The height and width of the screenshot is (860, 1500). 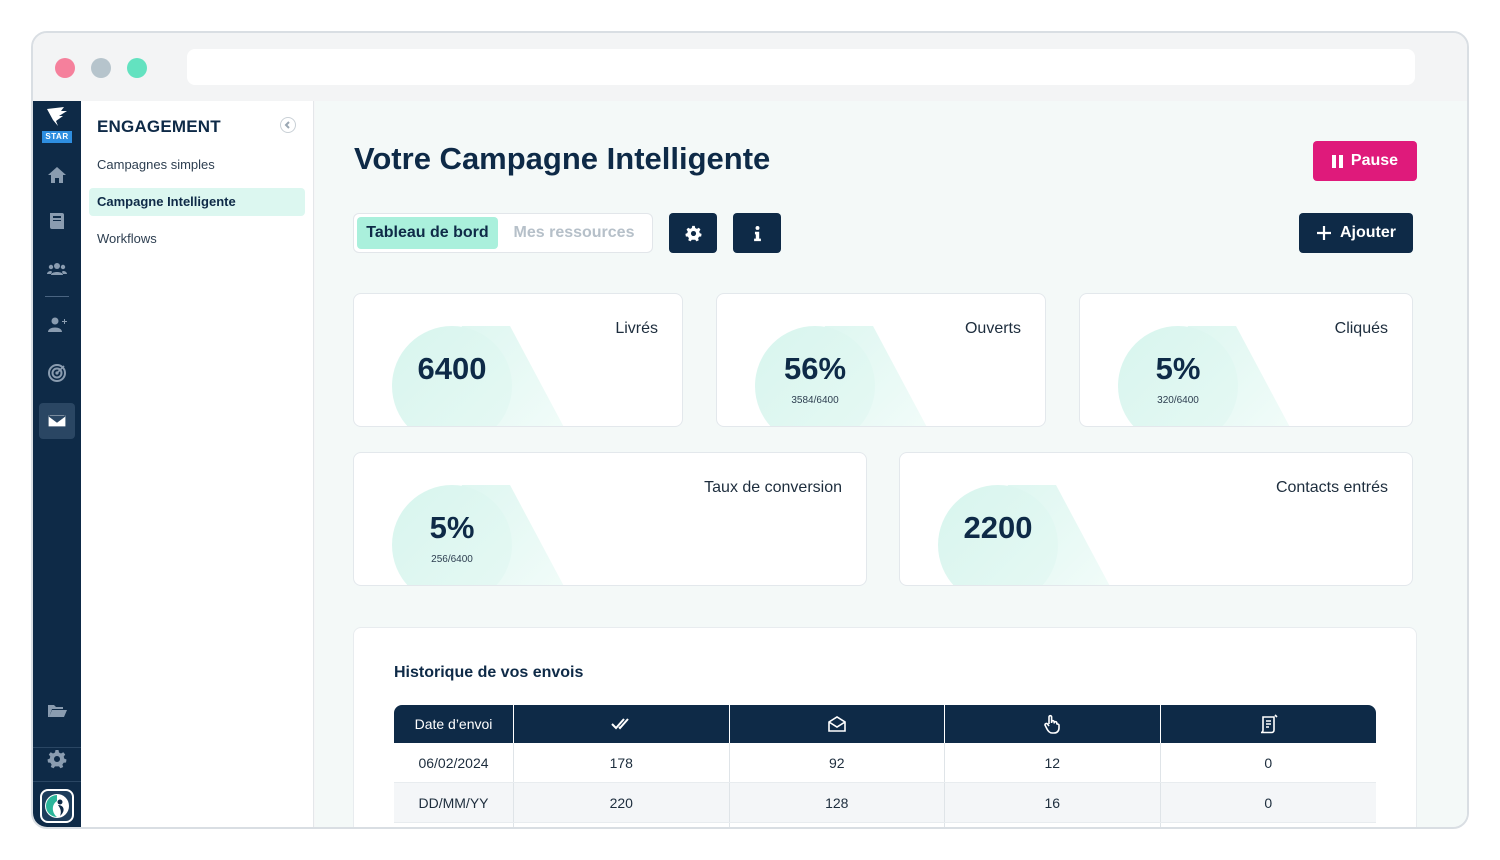 What do you see at coordinates (1374, 160) in the screenshot?
I see `pause-button-label: Pause` at bounding box center [1374, 160].